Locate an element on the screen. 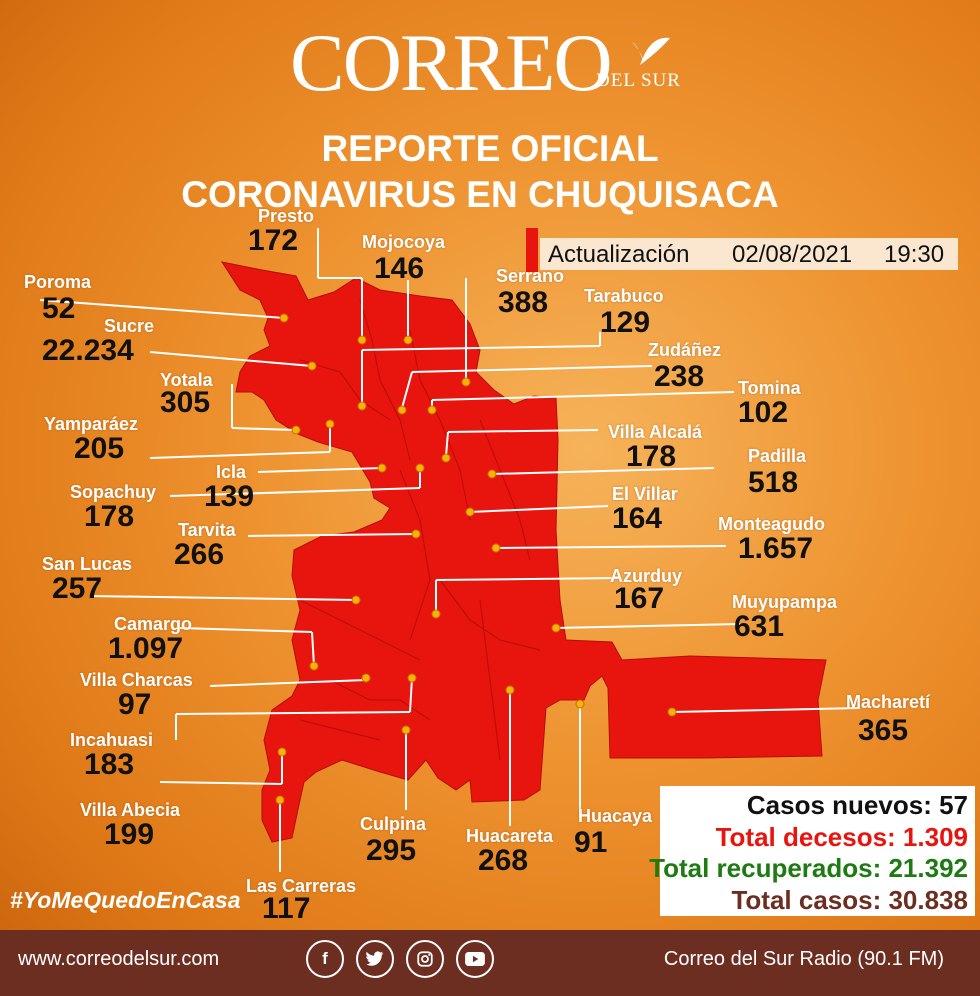 This screenshot has width=980, height=996. cases-poroma: 52 is located at coordinates (59, 308).